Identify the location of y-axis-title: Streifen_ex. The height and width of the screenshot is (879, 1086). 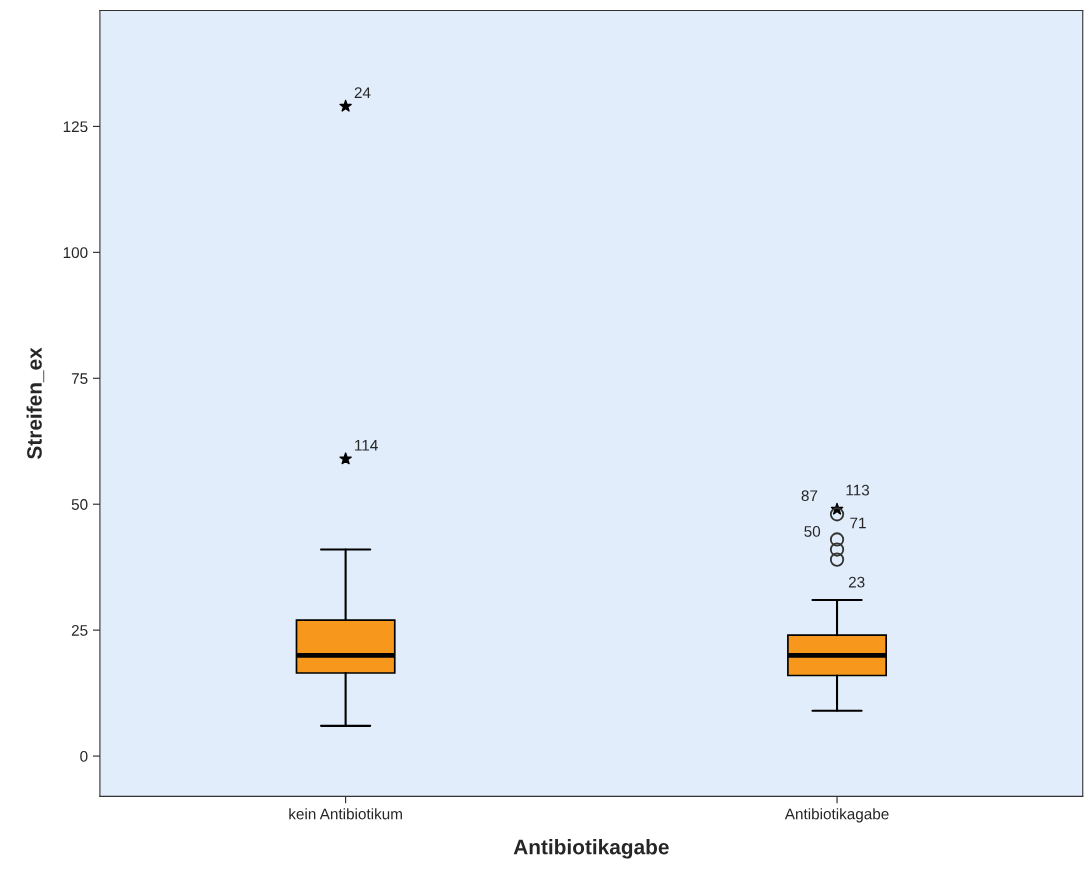
(35, 403).